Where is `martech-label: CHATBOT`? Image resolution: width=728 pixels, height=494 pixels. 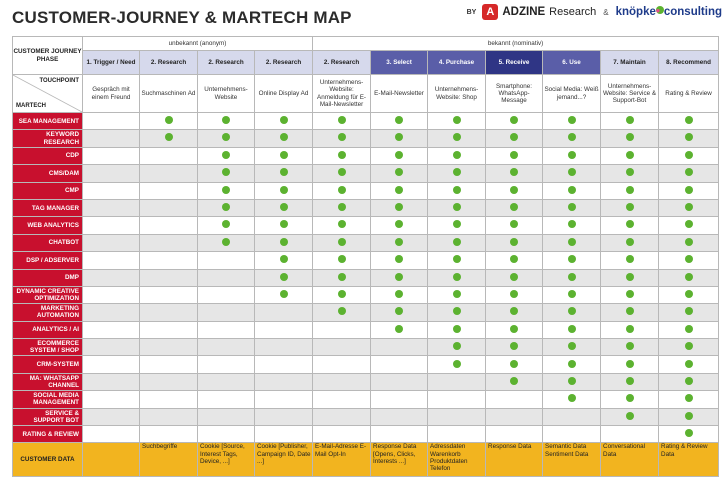
martech-label: CHATBOT is located at coordinates (47, 243).